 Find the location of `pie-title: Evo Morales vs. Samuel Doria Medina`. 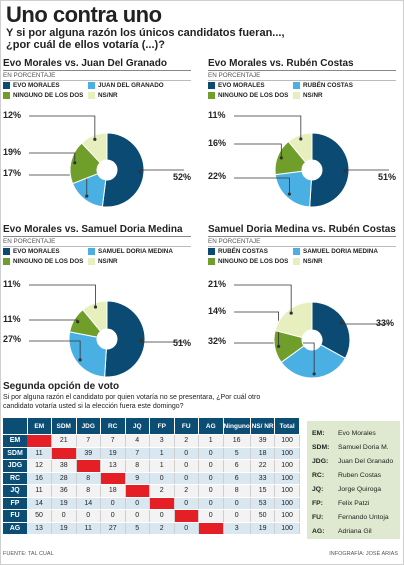

pie-title: Evo Morales vs. Samuel Doria Medina is located at coordinates (93, 229).